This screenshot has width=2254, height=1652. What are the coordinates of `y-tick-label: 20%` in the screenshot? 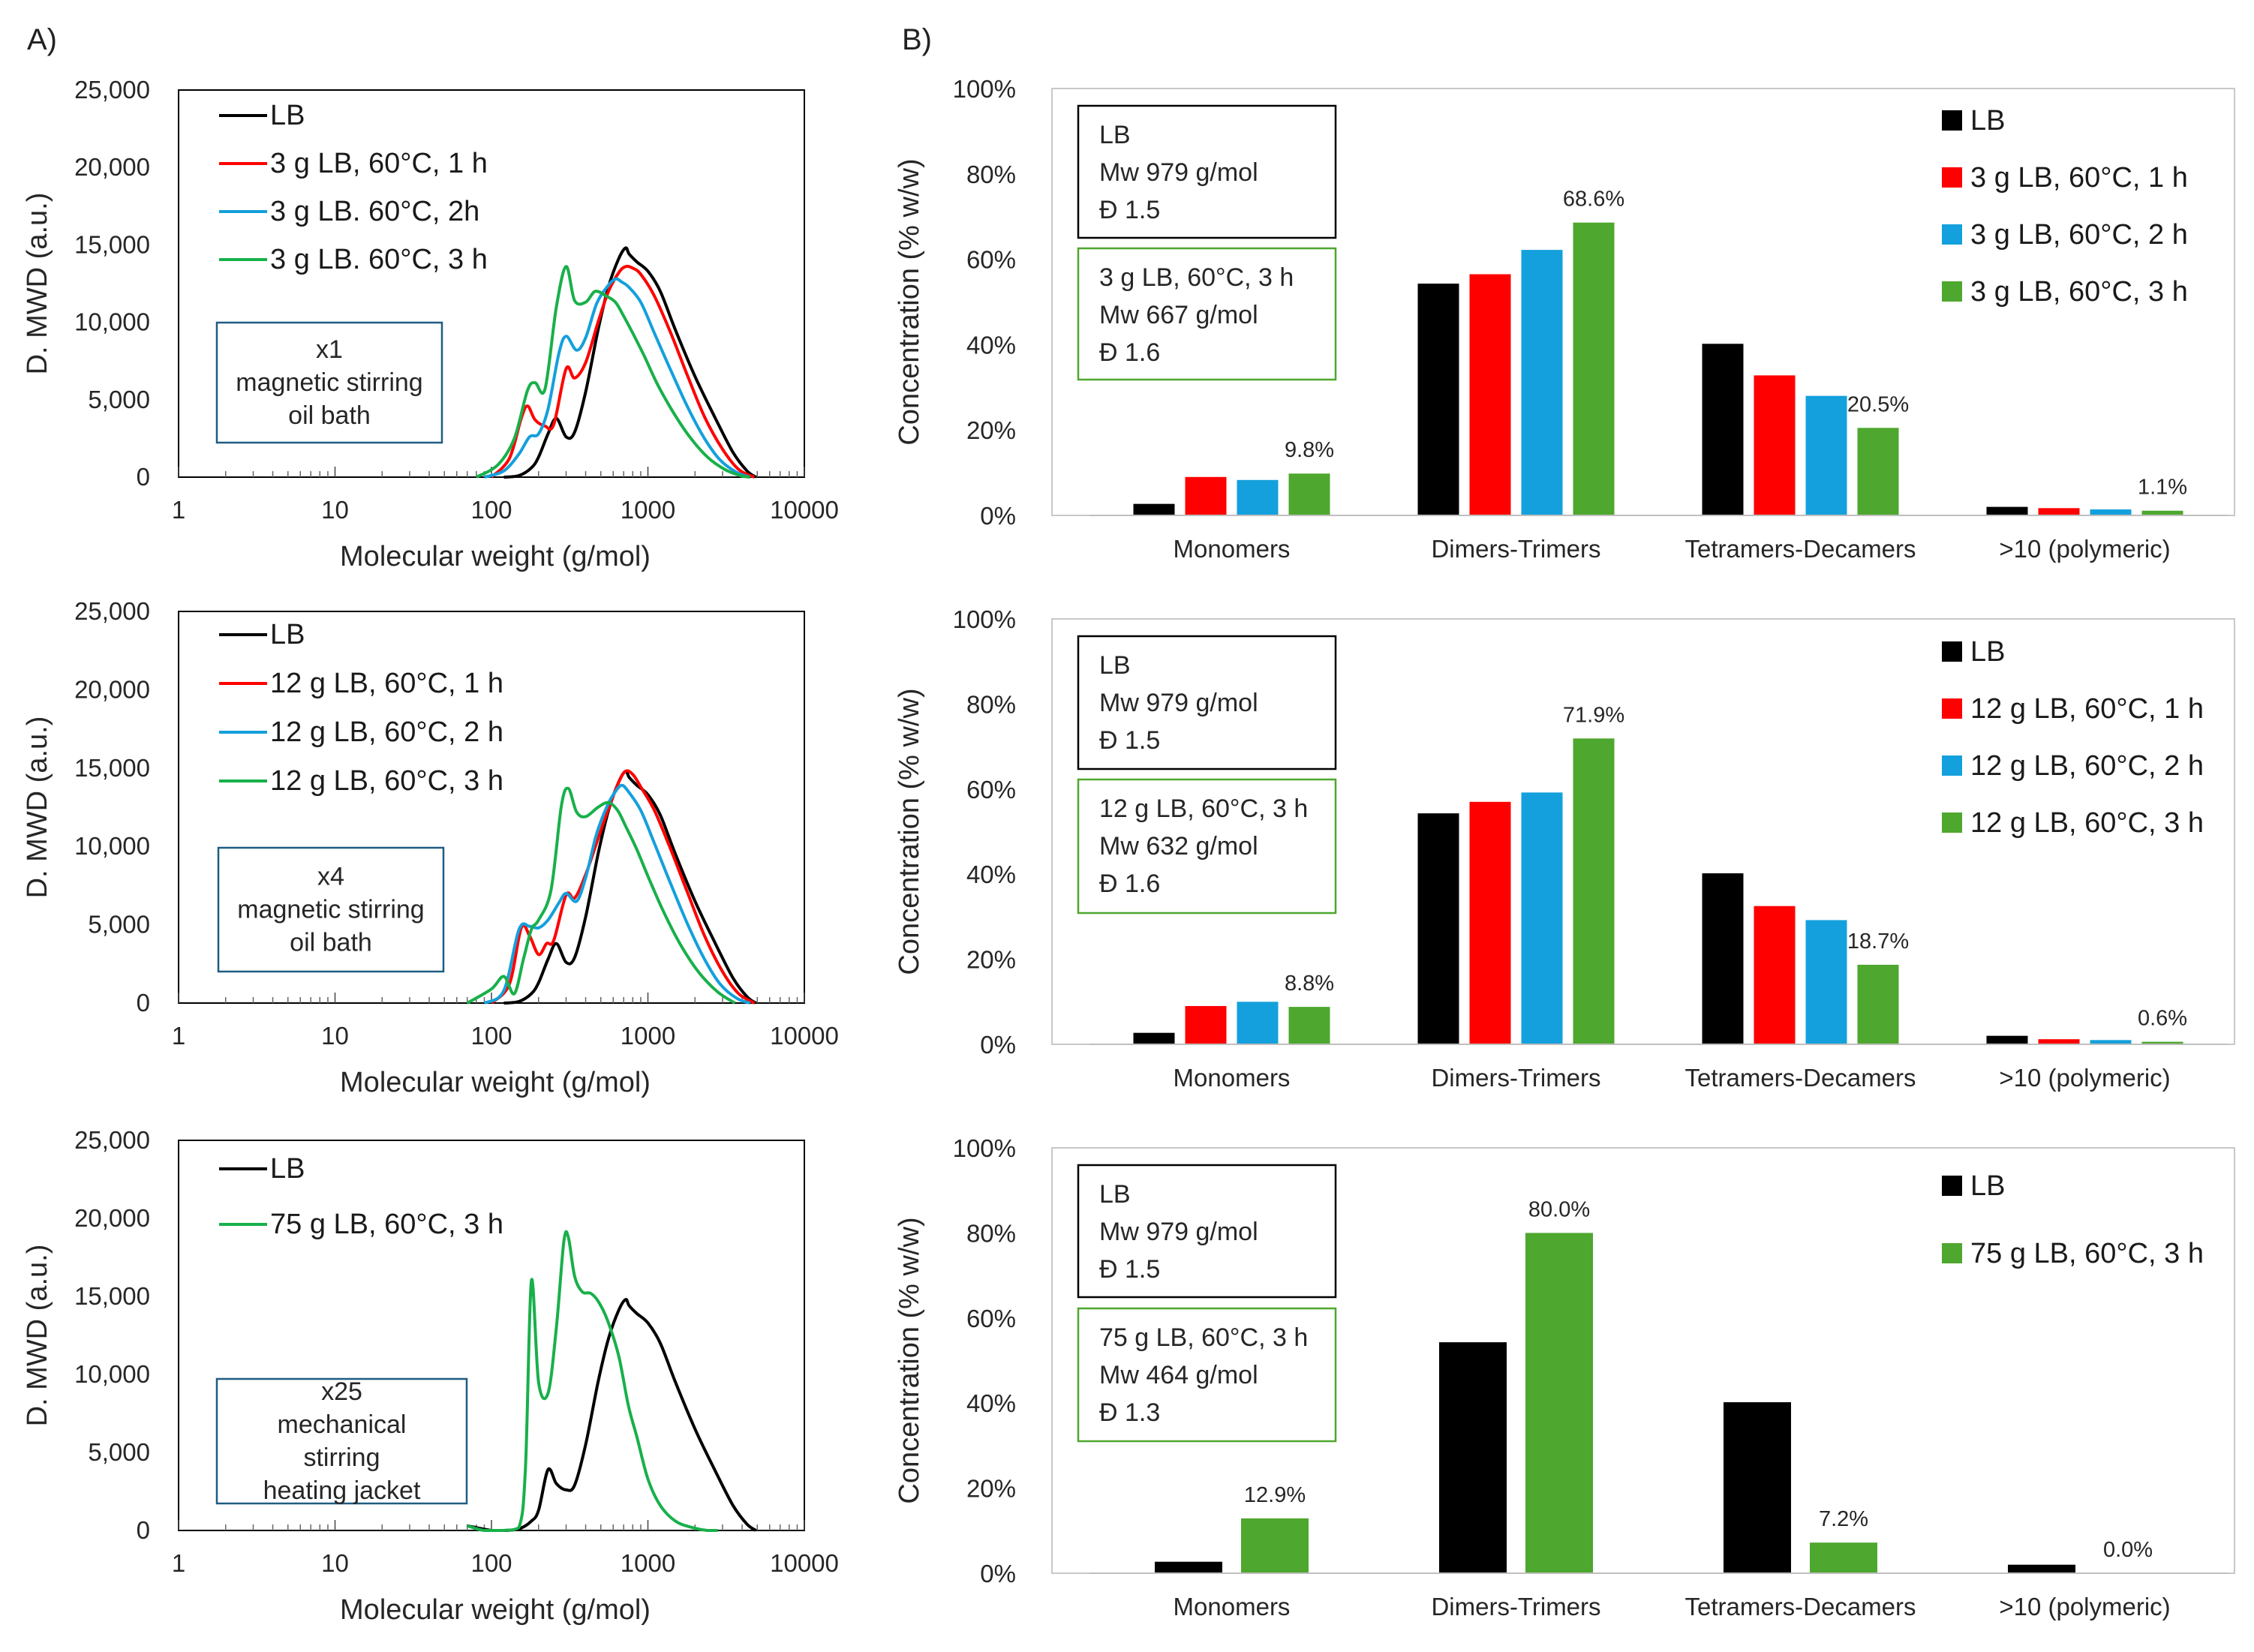 It's located at (991, 430).